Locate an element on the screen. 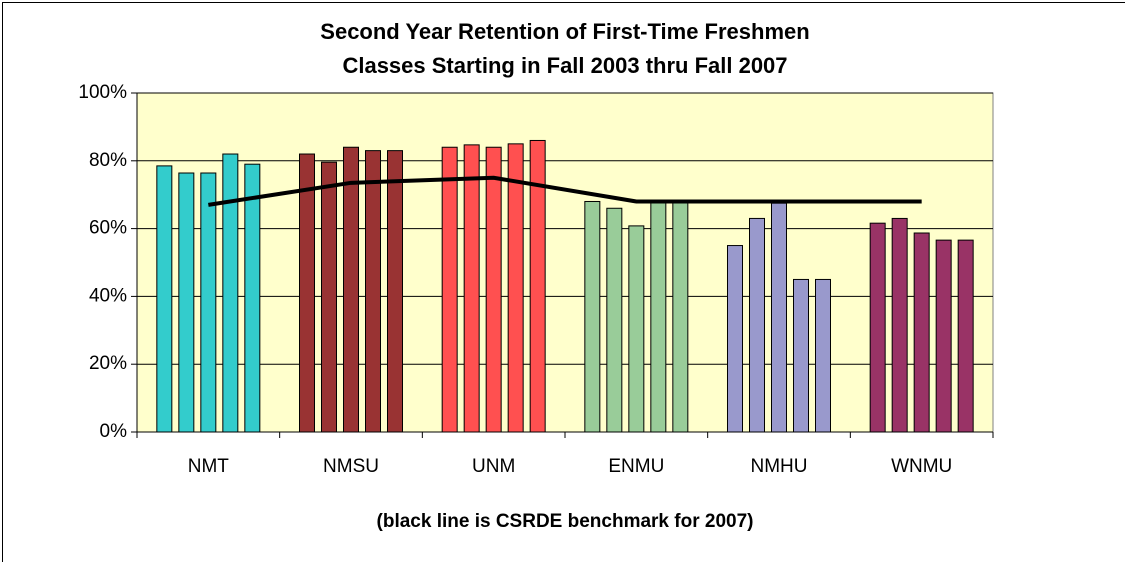 The width and height of the screenshot is (1125, 567). y-tick-label: 100% is located at coordinates (102, 92).